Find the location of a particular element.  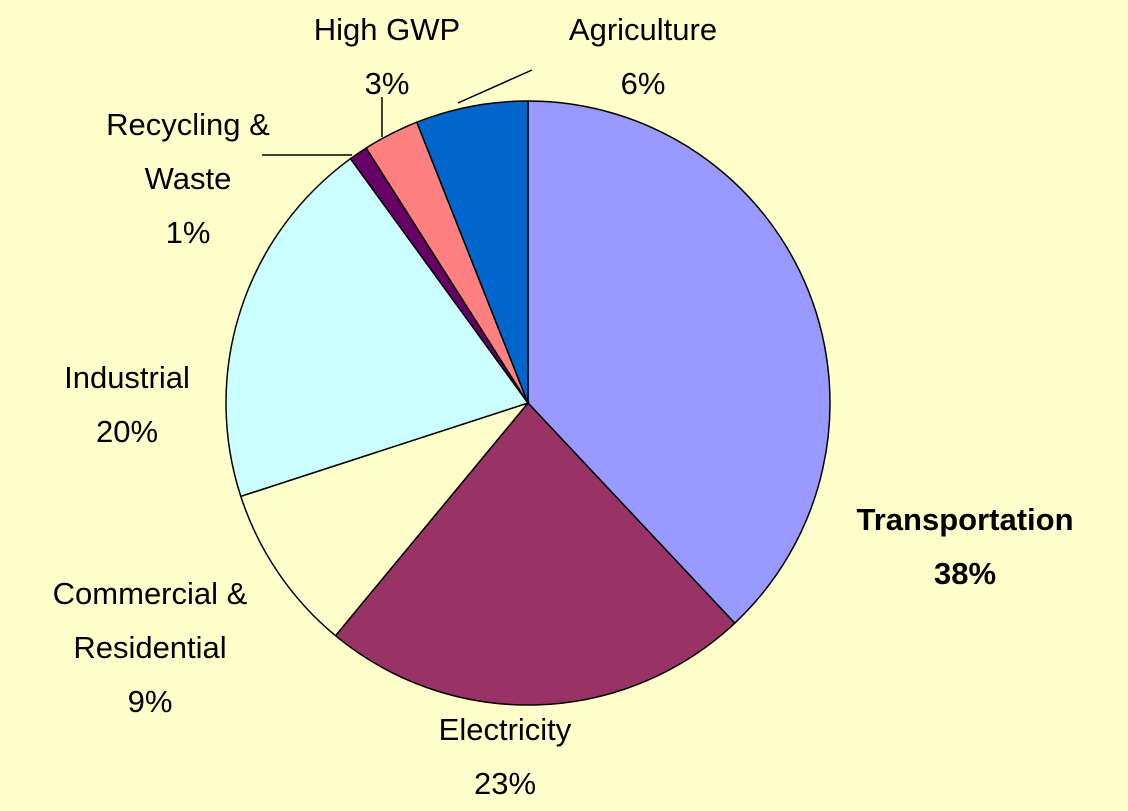

slice-label: Commercial & Residential 9% is located at coordinates (150, 648).